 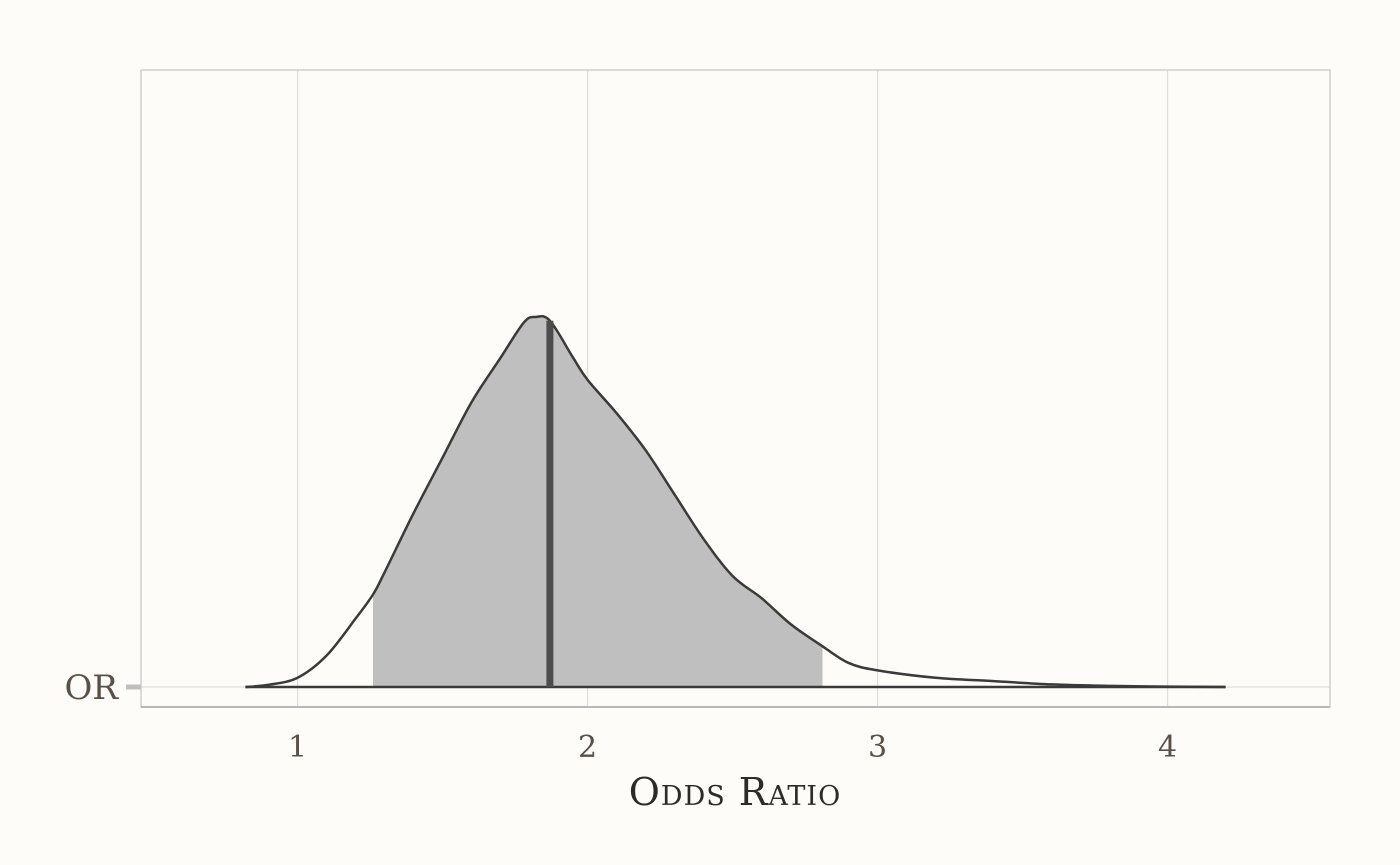 I want to click on x-tick-label-4: 4, so click(x=1167, y=747).